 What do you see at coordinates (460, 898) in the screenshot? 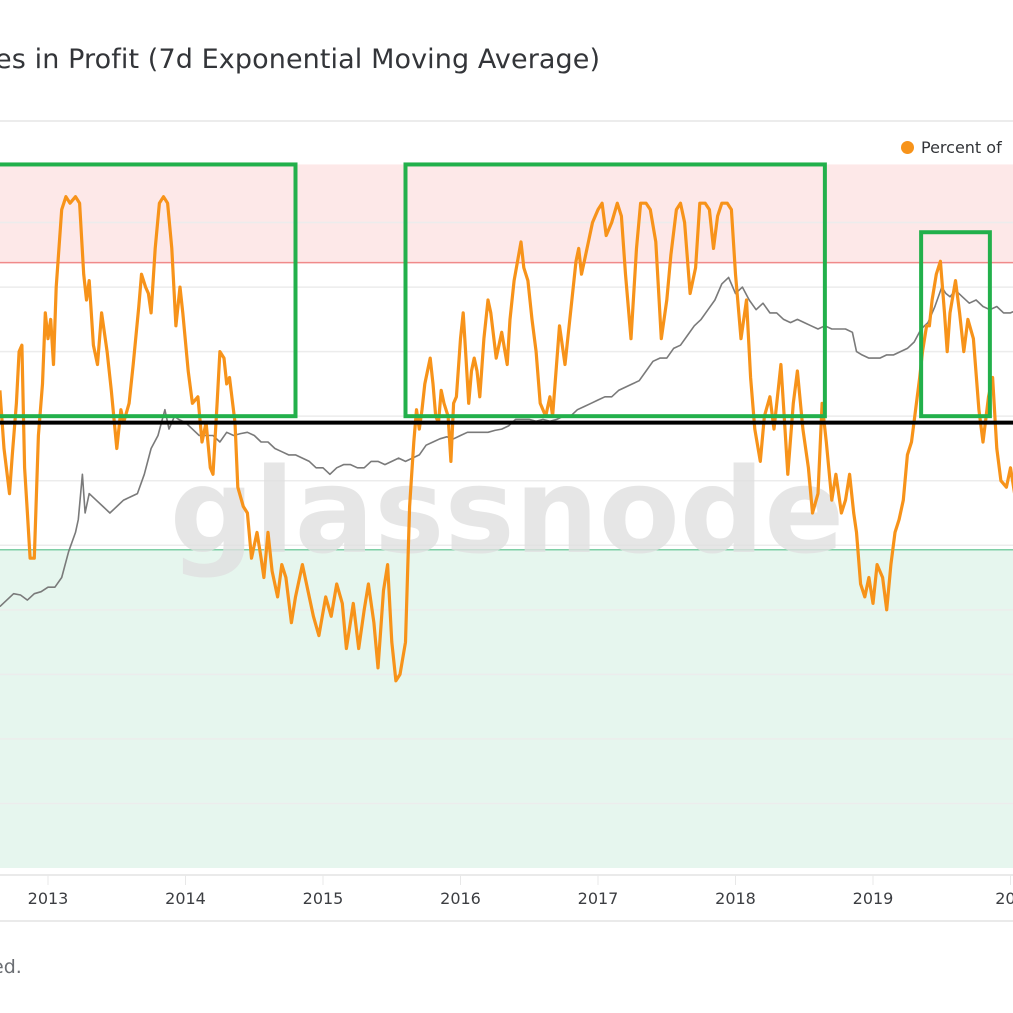
I see `x-tick-label: 2016` at bounding box center [460, 898].